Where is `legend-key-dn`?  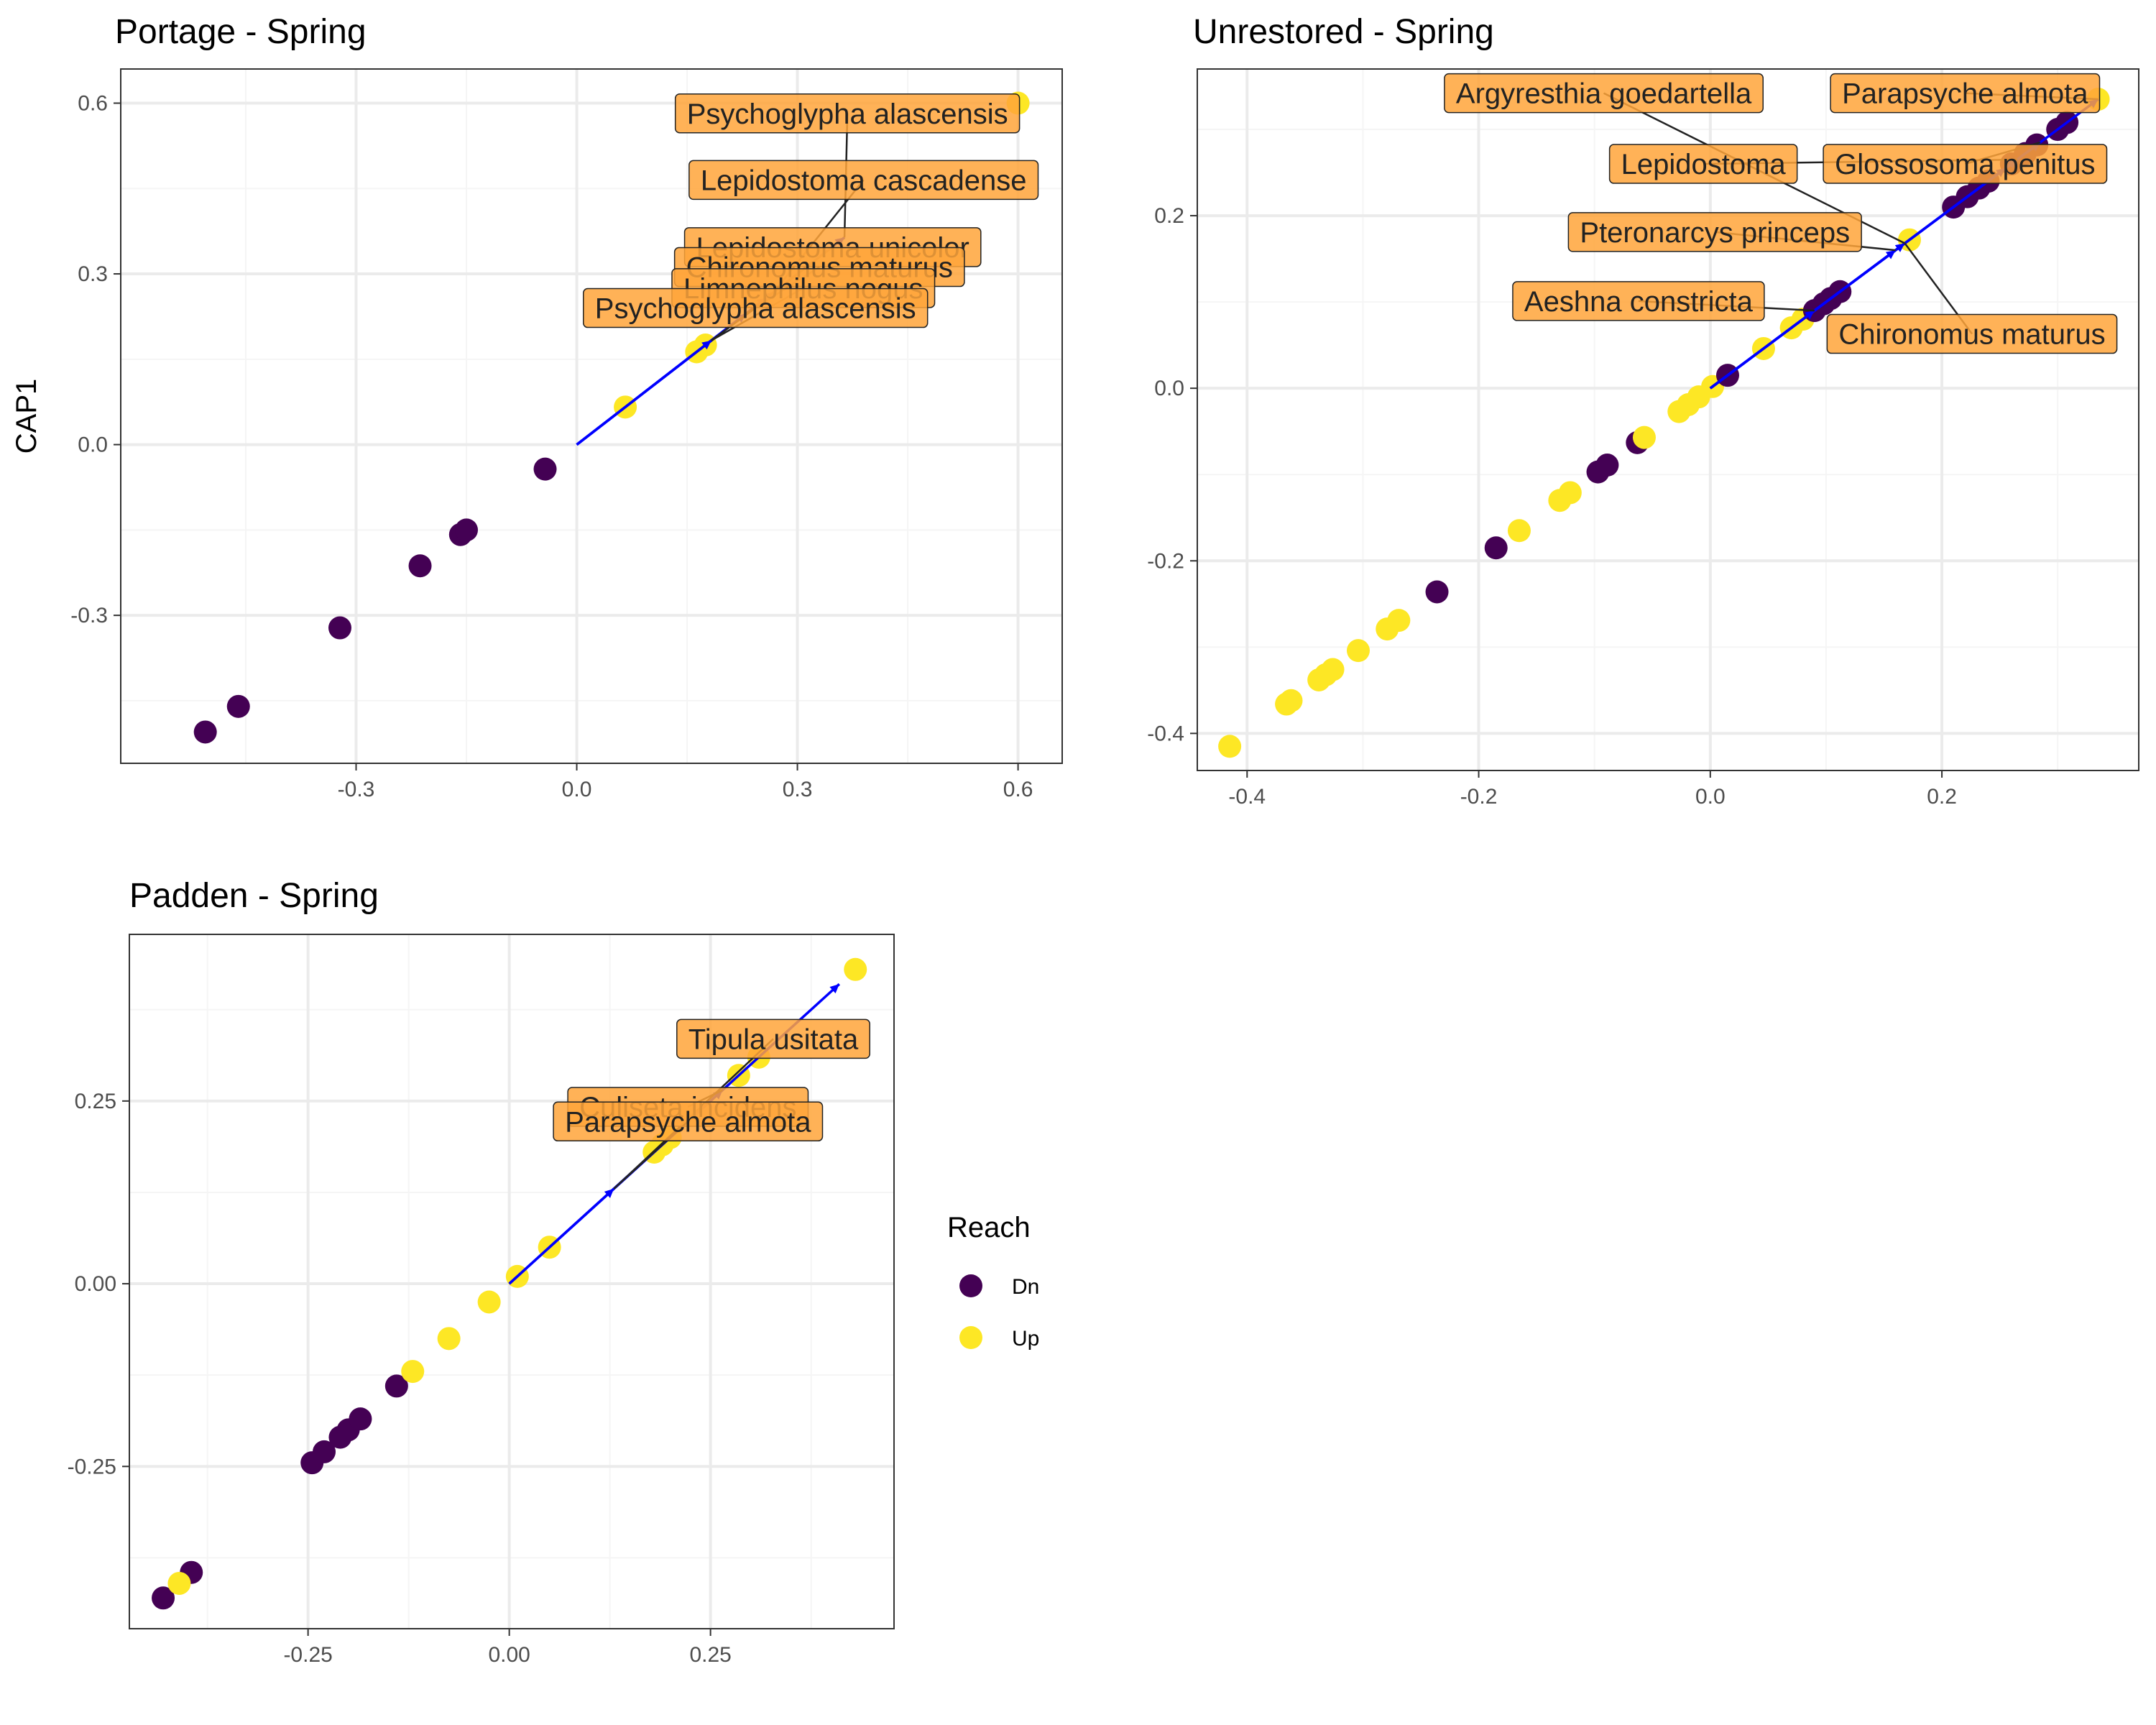 legend-key-dn is located at coordinates (971, 1285).